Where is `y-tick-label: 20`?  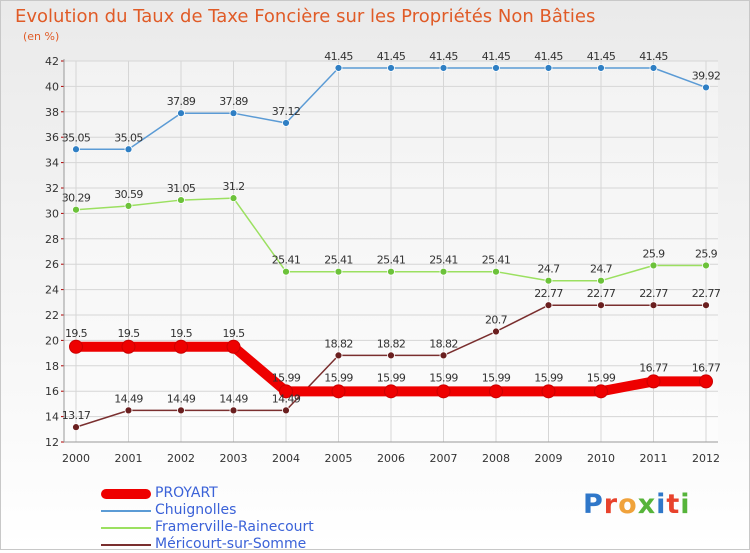 y-tick-label: 20 is located at coordinates (52, 340).